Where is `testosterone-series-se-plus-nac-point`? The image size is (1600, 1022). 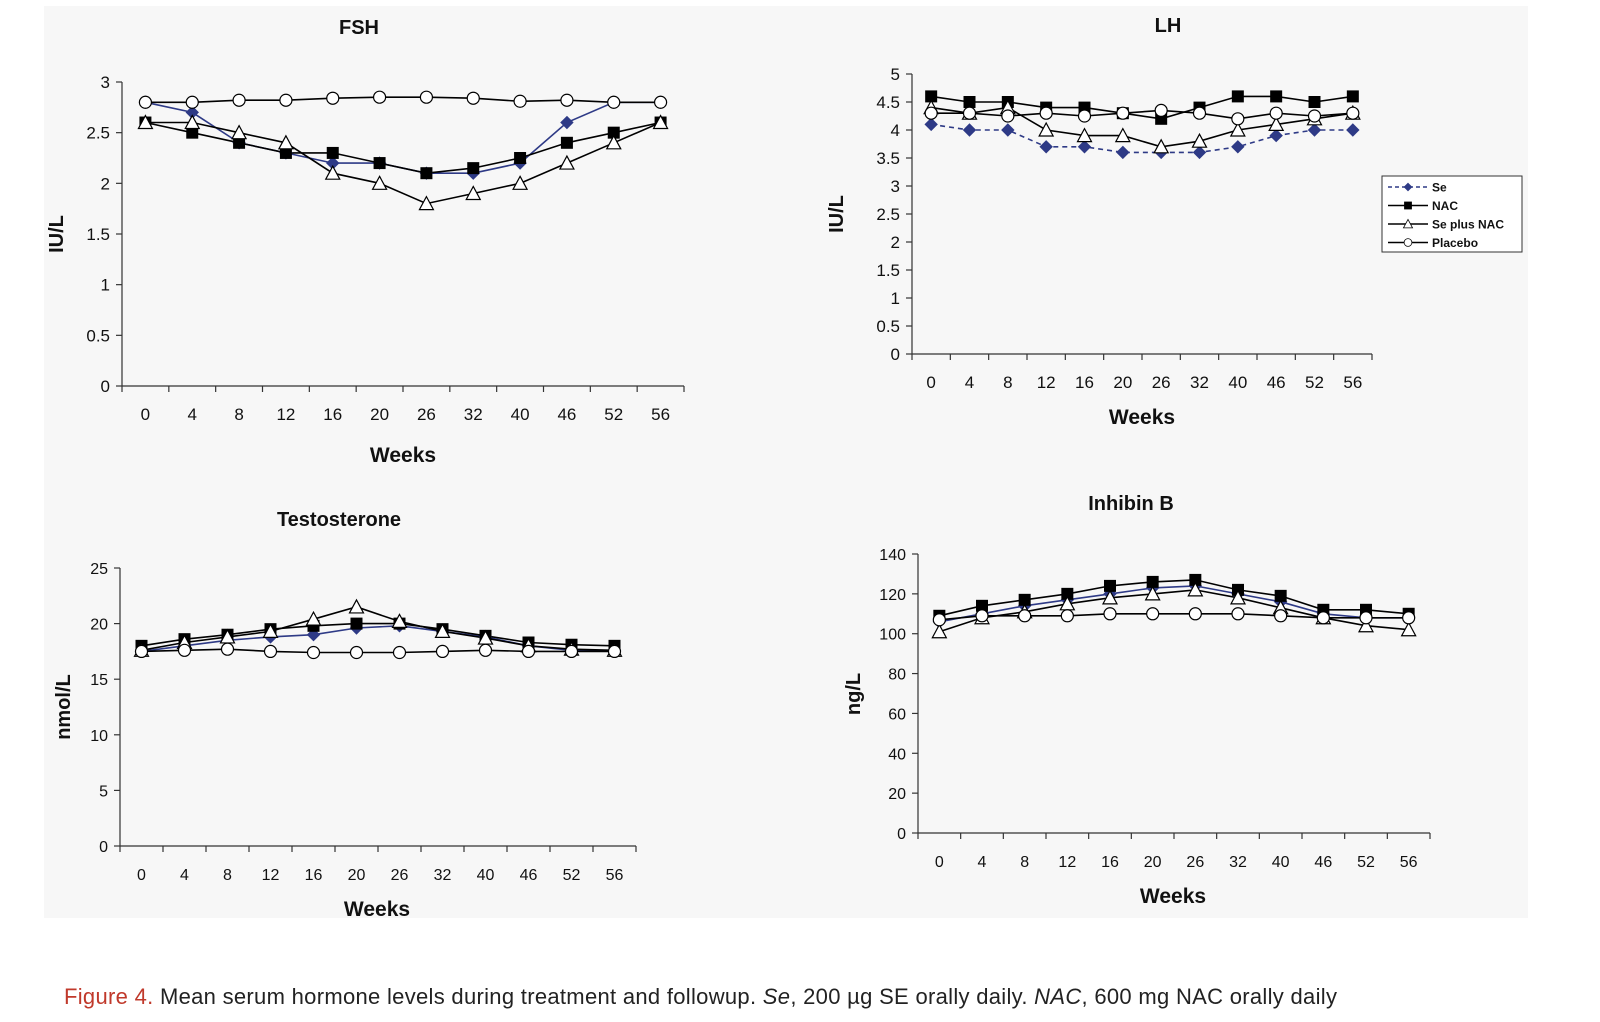 testosterone-series-se-plus-nac-point is located at coordinates (442, 630).